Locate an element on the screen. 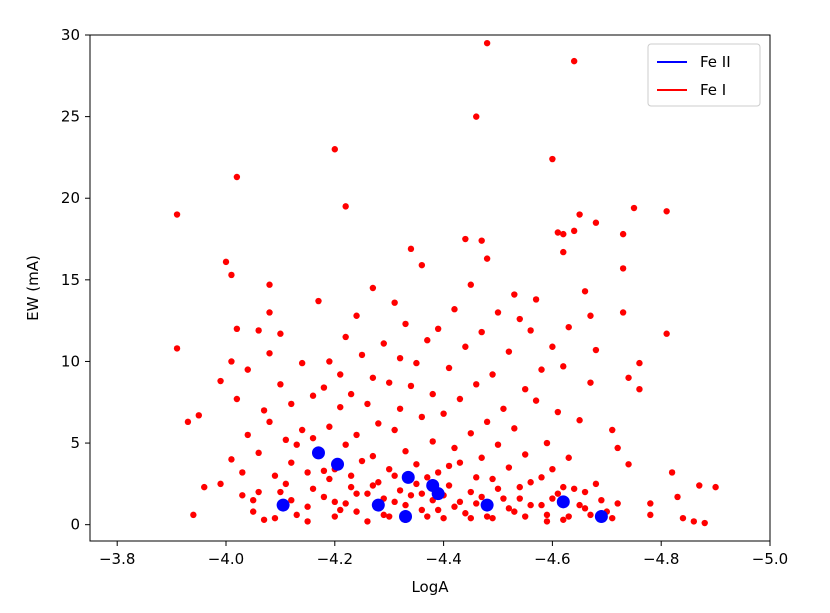 The width and height of the screenshot is (830, 613). y-tick-label: 10 is located at coordinates (70, 361).